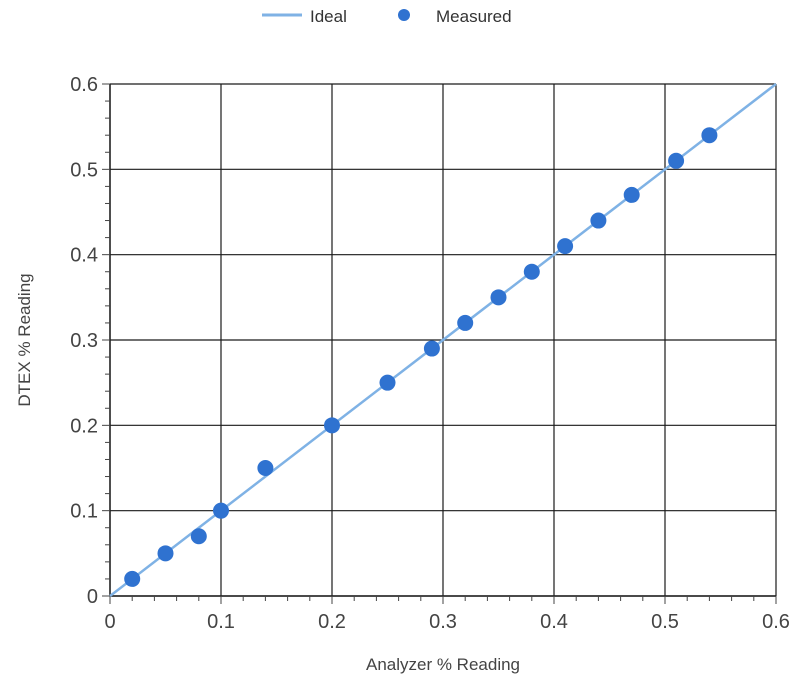  I want to click on y-tick-label: 0.1, so click(84, 512).